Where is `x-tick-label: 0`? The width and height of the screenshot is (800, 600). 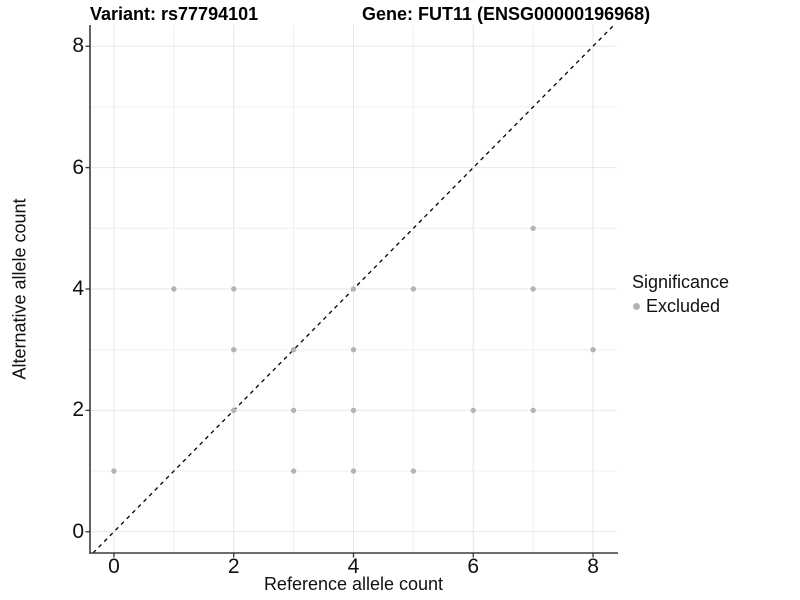 x-tick-label: 0 is located at coordinates (114, 566).